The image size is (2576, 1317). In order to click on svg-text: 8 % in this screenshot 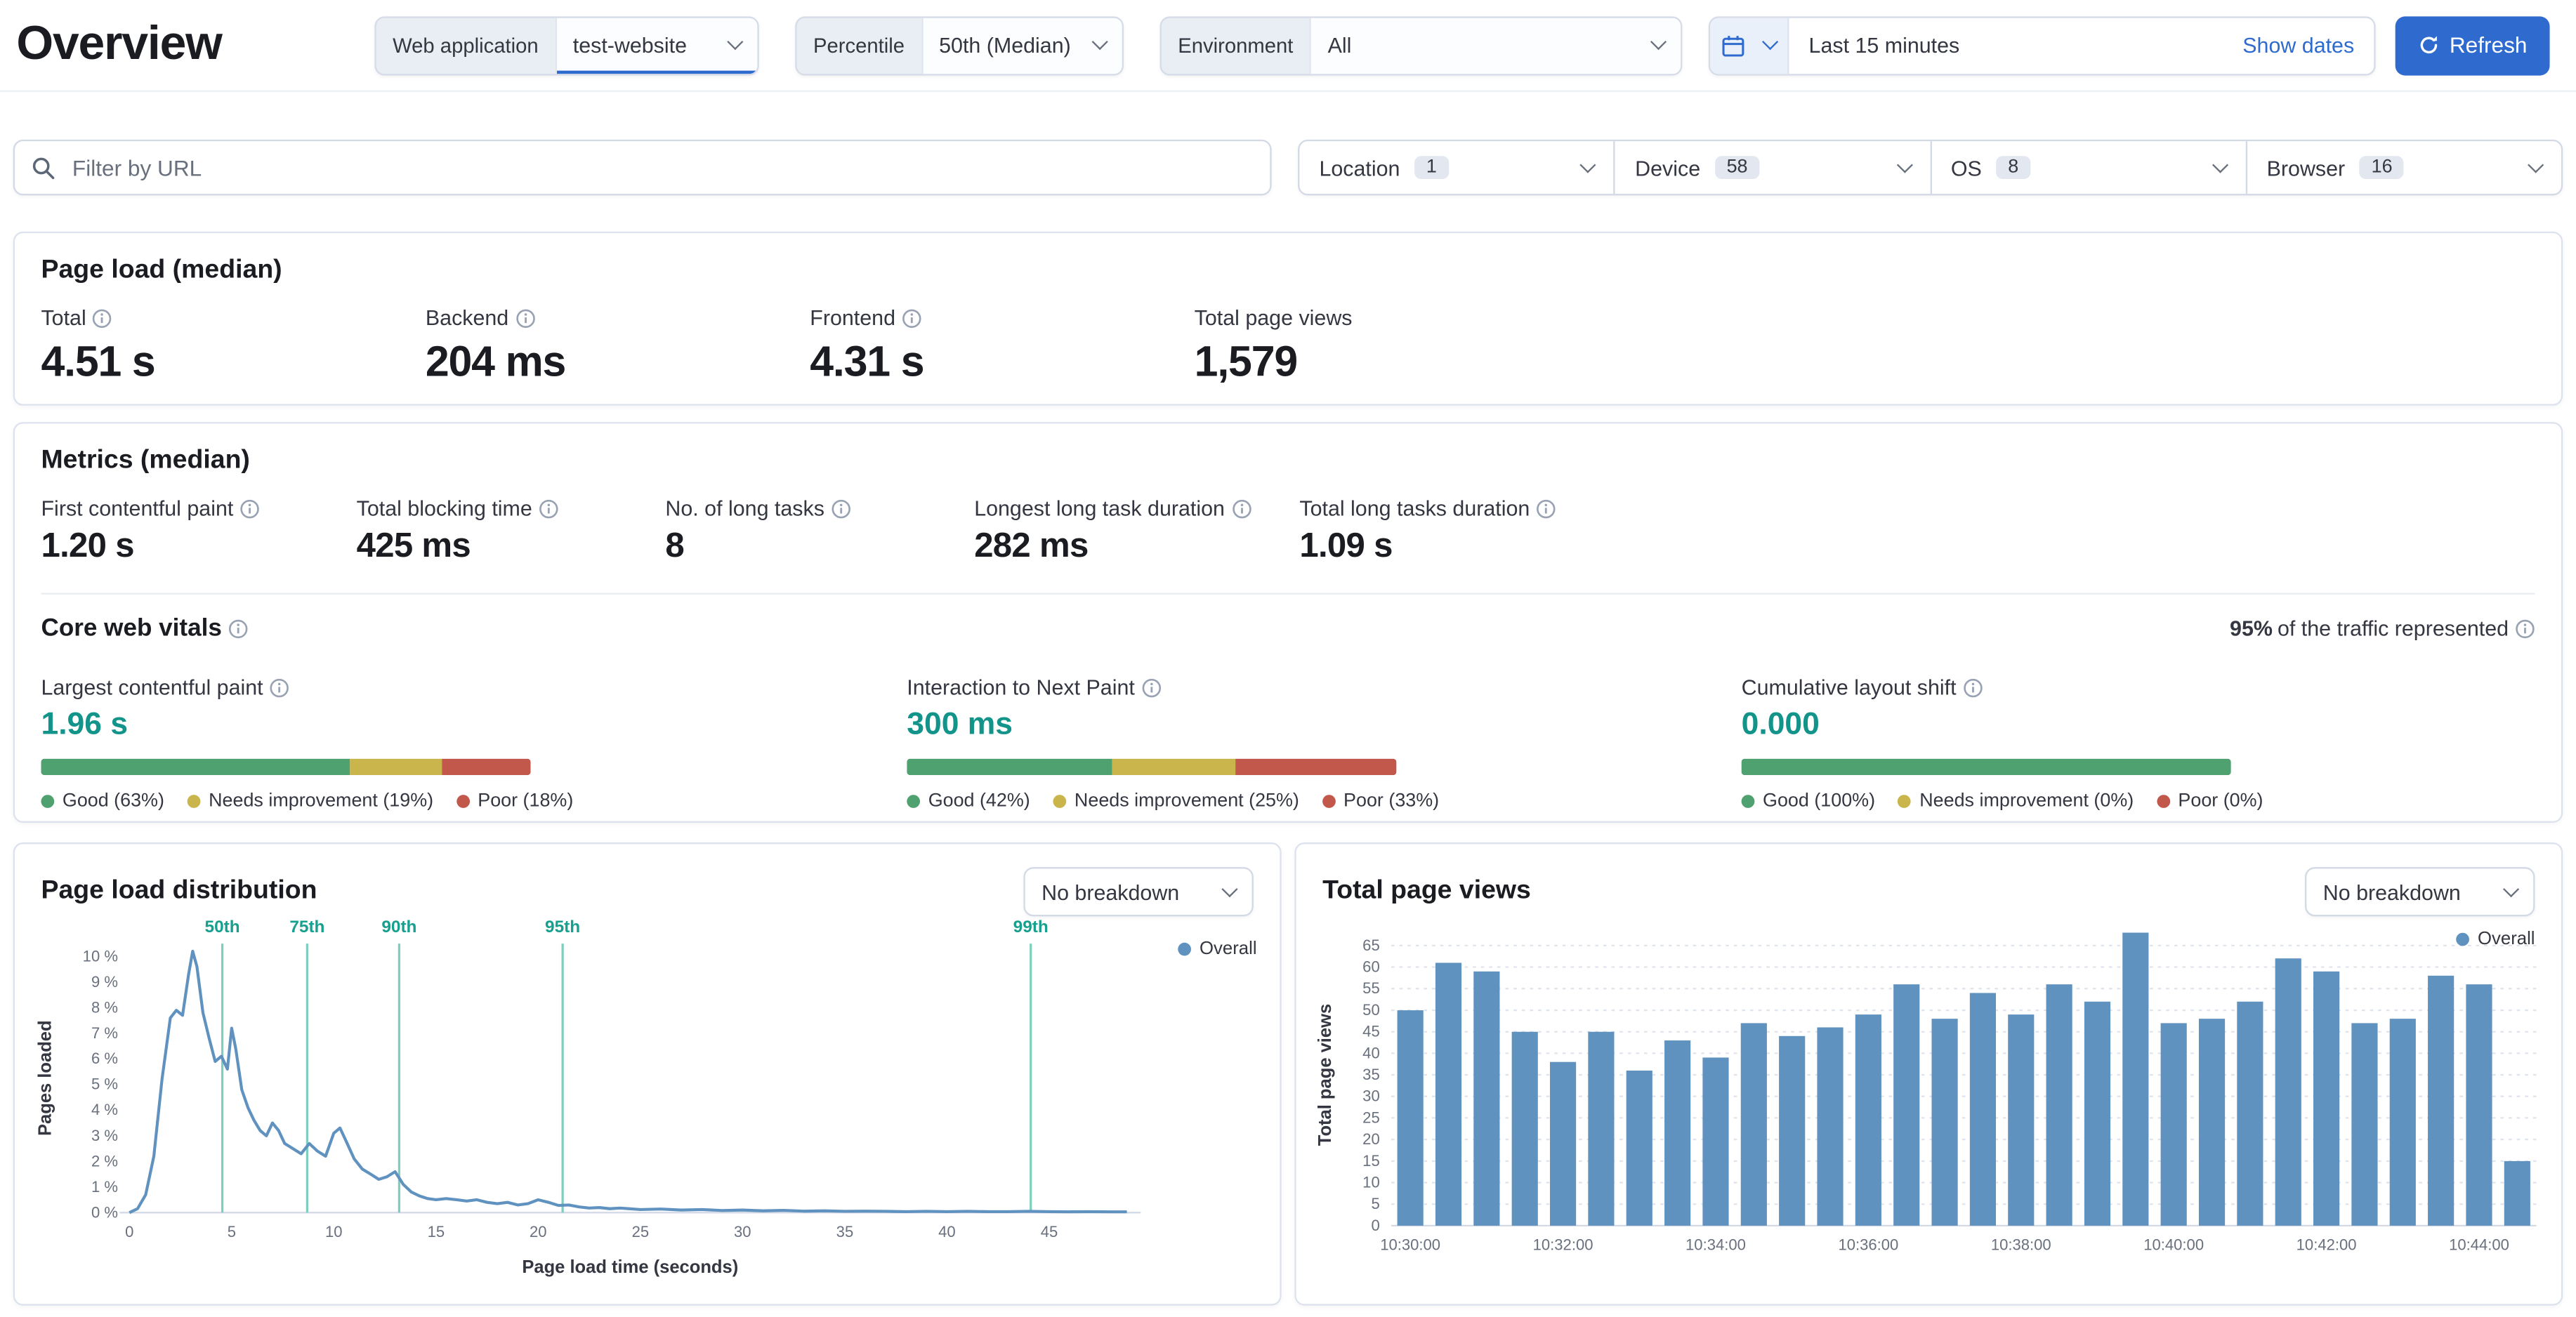, I will do `click(104, 1007)`.